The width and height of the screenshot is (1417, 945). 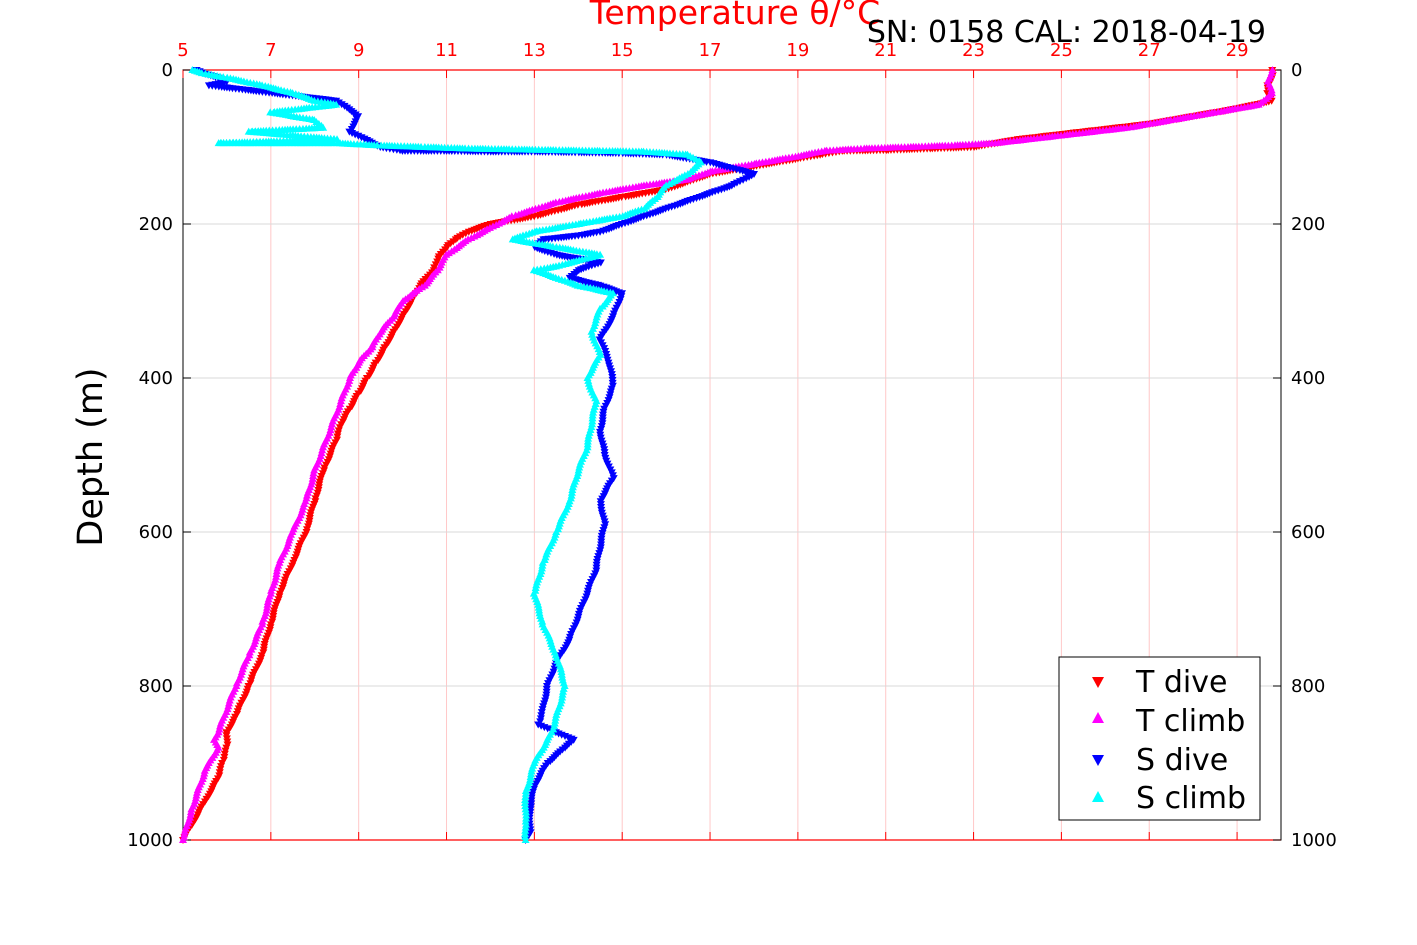 What do you see at coordinates (150, 840) in the screenshot?
I see `y-tick-label-left: 1000` at bounding box center [150, 840].